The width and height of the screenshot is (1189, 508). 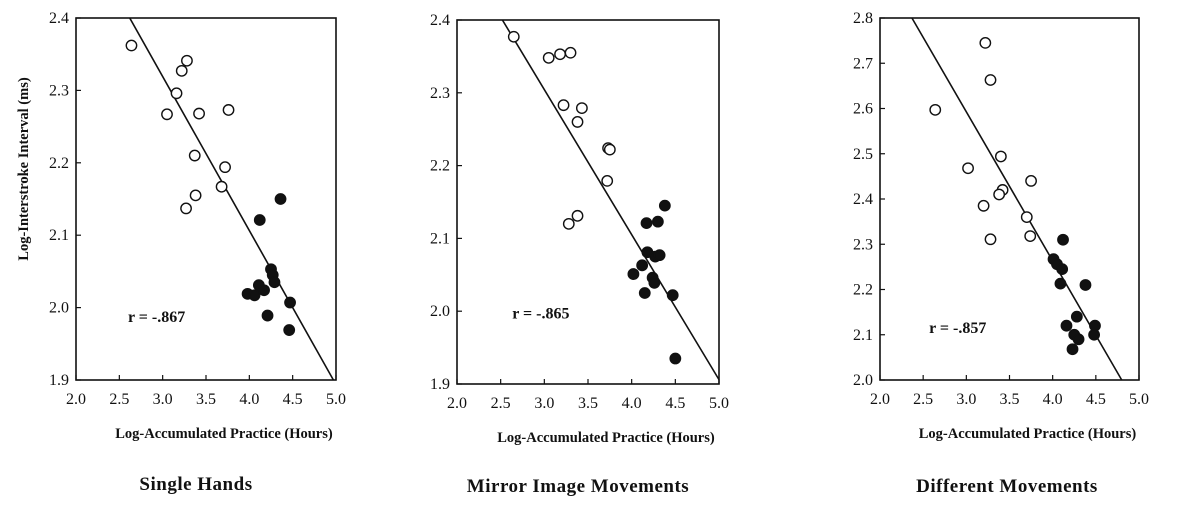 What do you see at coordinates (863, 109) in the screenshot?
I see `y-tick-label: 2.6` at bounding box center [863, 109].